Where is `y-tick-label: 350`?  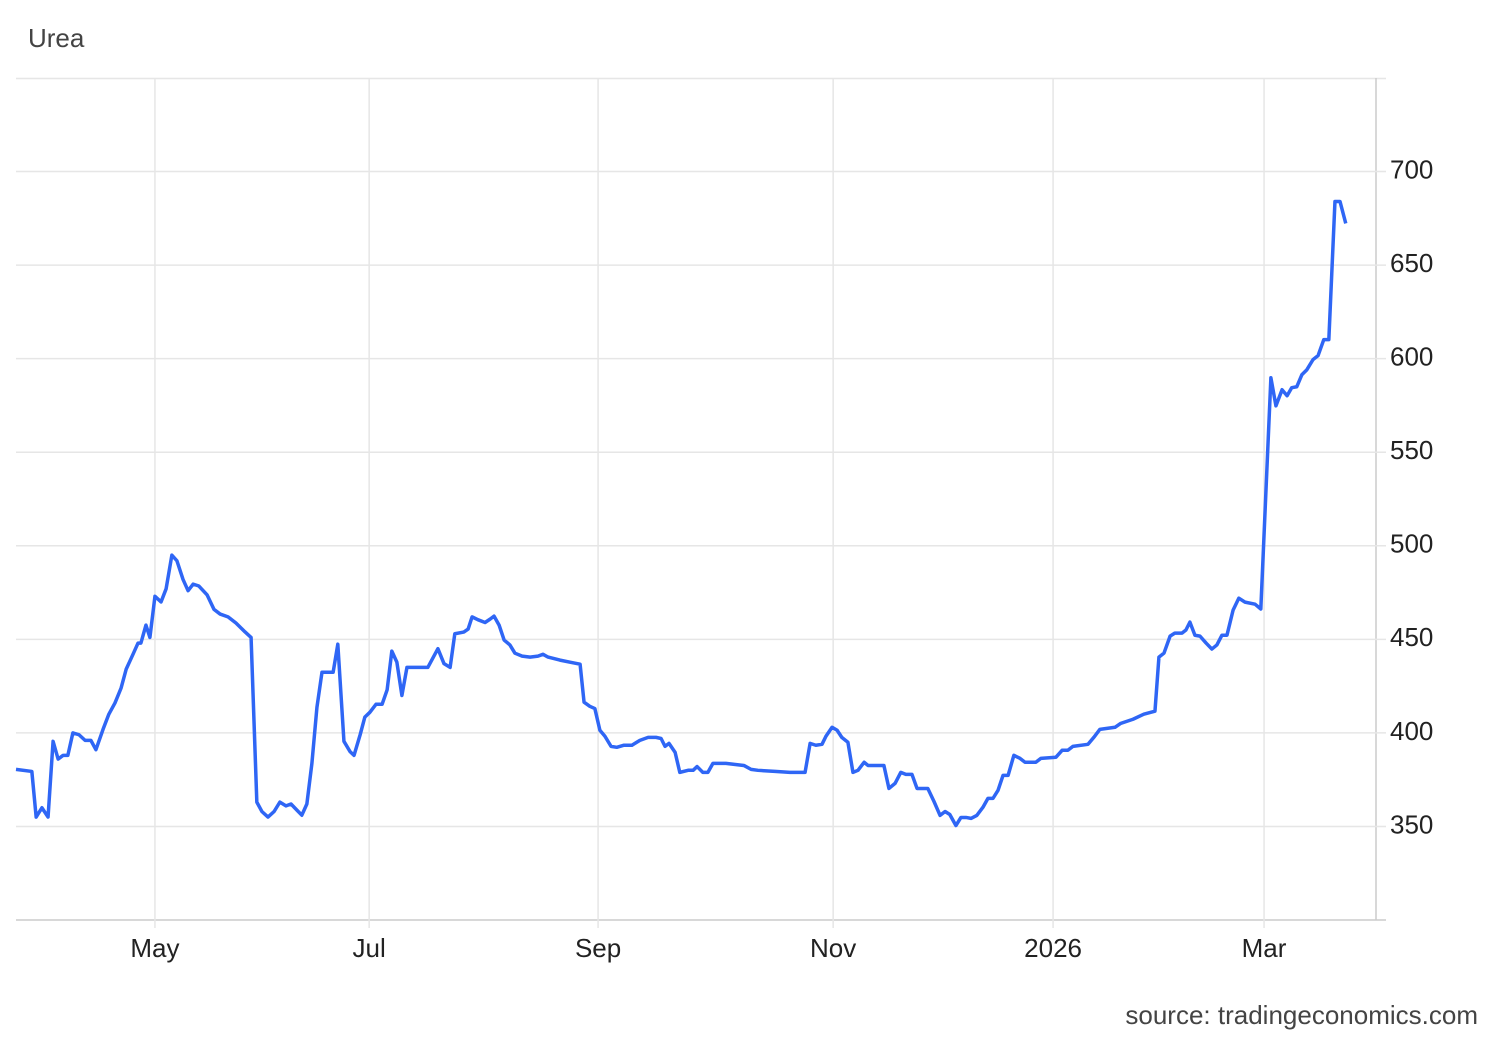
y-tick-label: 350 is located at coordinates (1411, 824).